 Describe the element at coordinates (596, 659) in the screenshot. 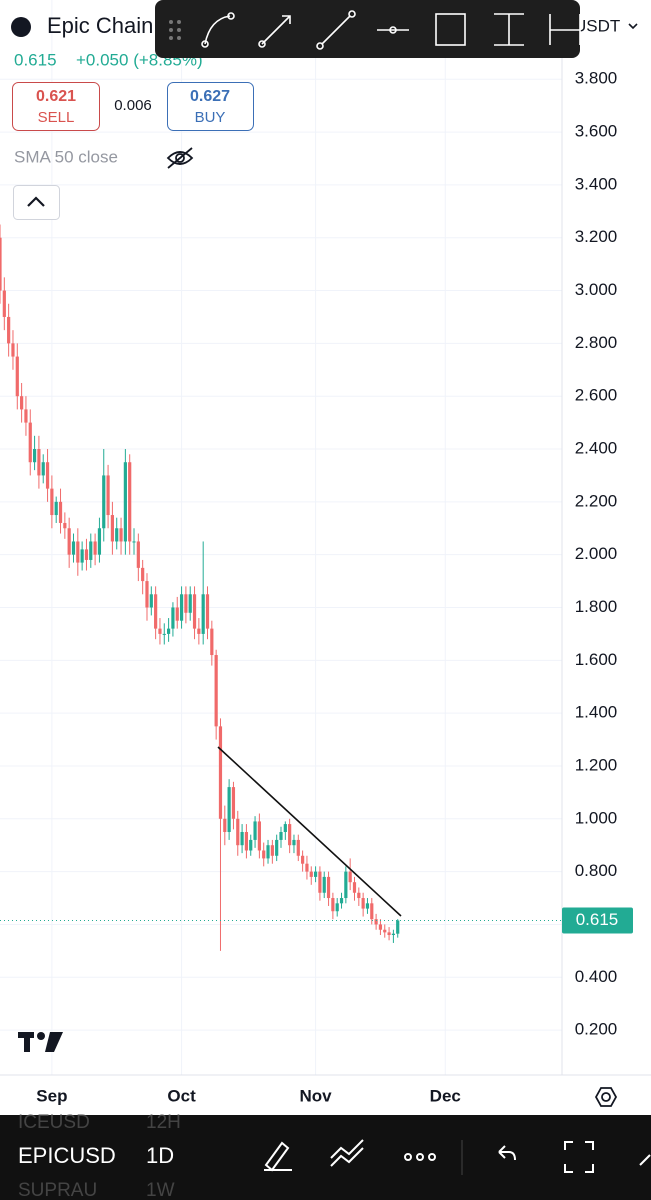

I see `y-tick-label: 1.600` at that location.